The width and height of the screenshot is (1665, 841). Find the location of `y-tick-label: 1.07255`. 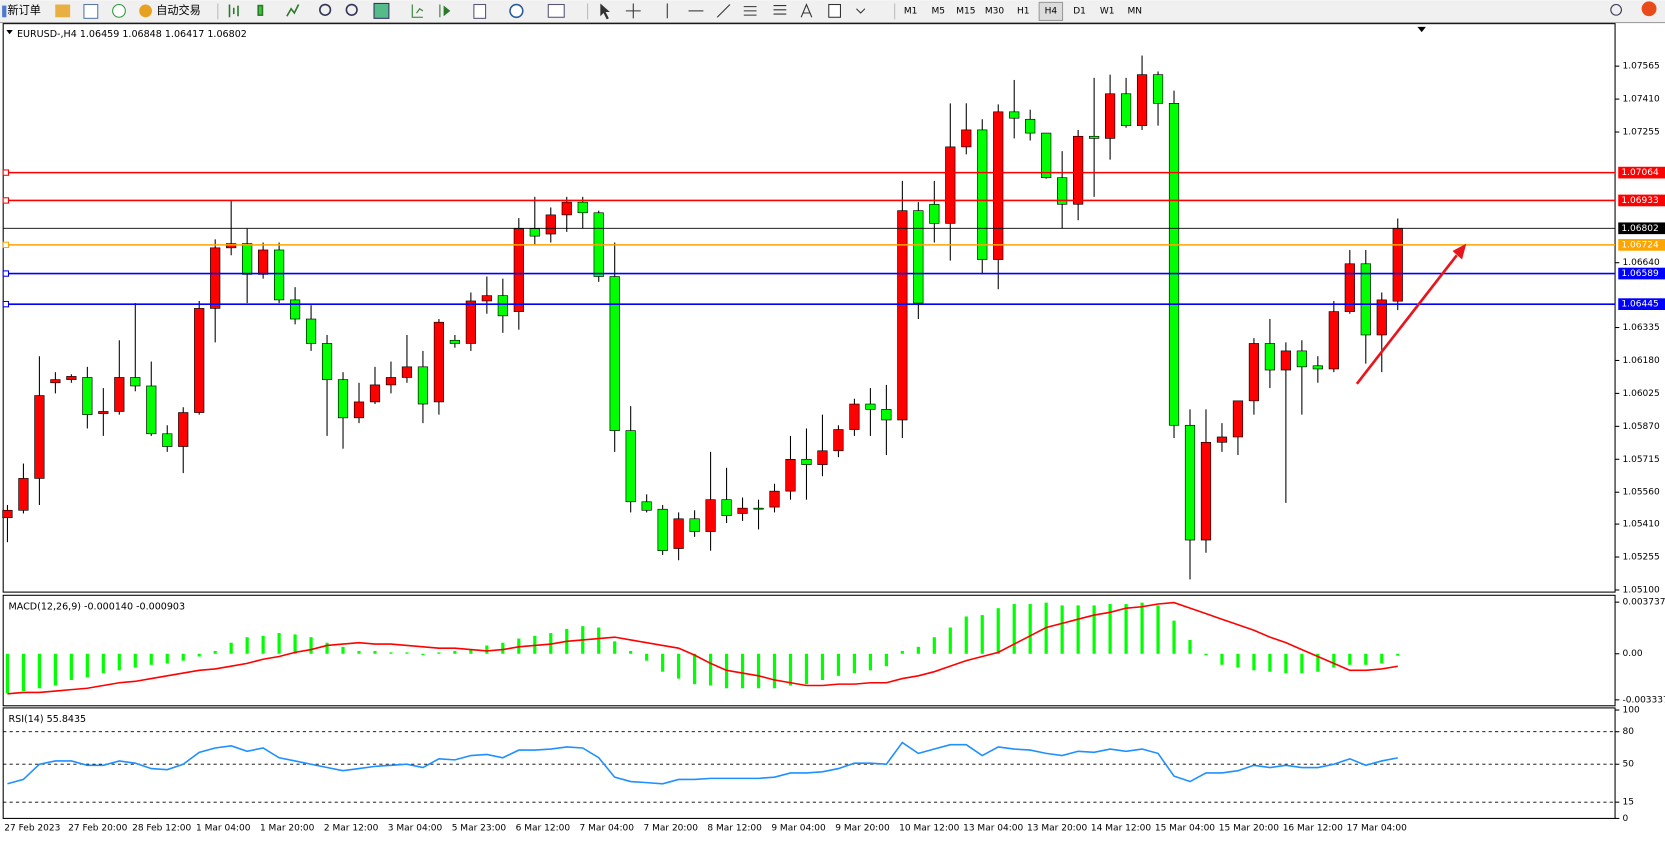

y-tick-label: 1.07255 is located at coordinates (1640, 133).